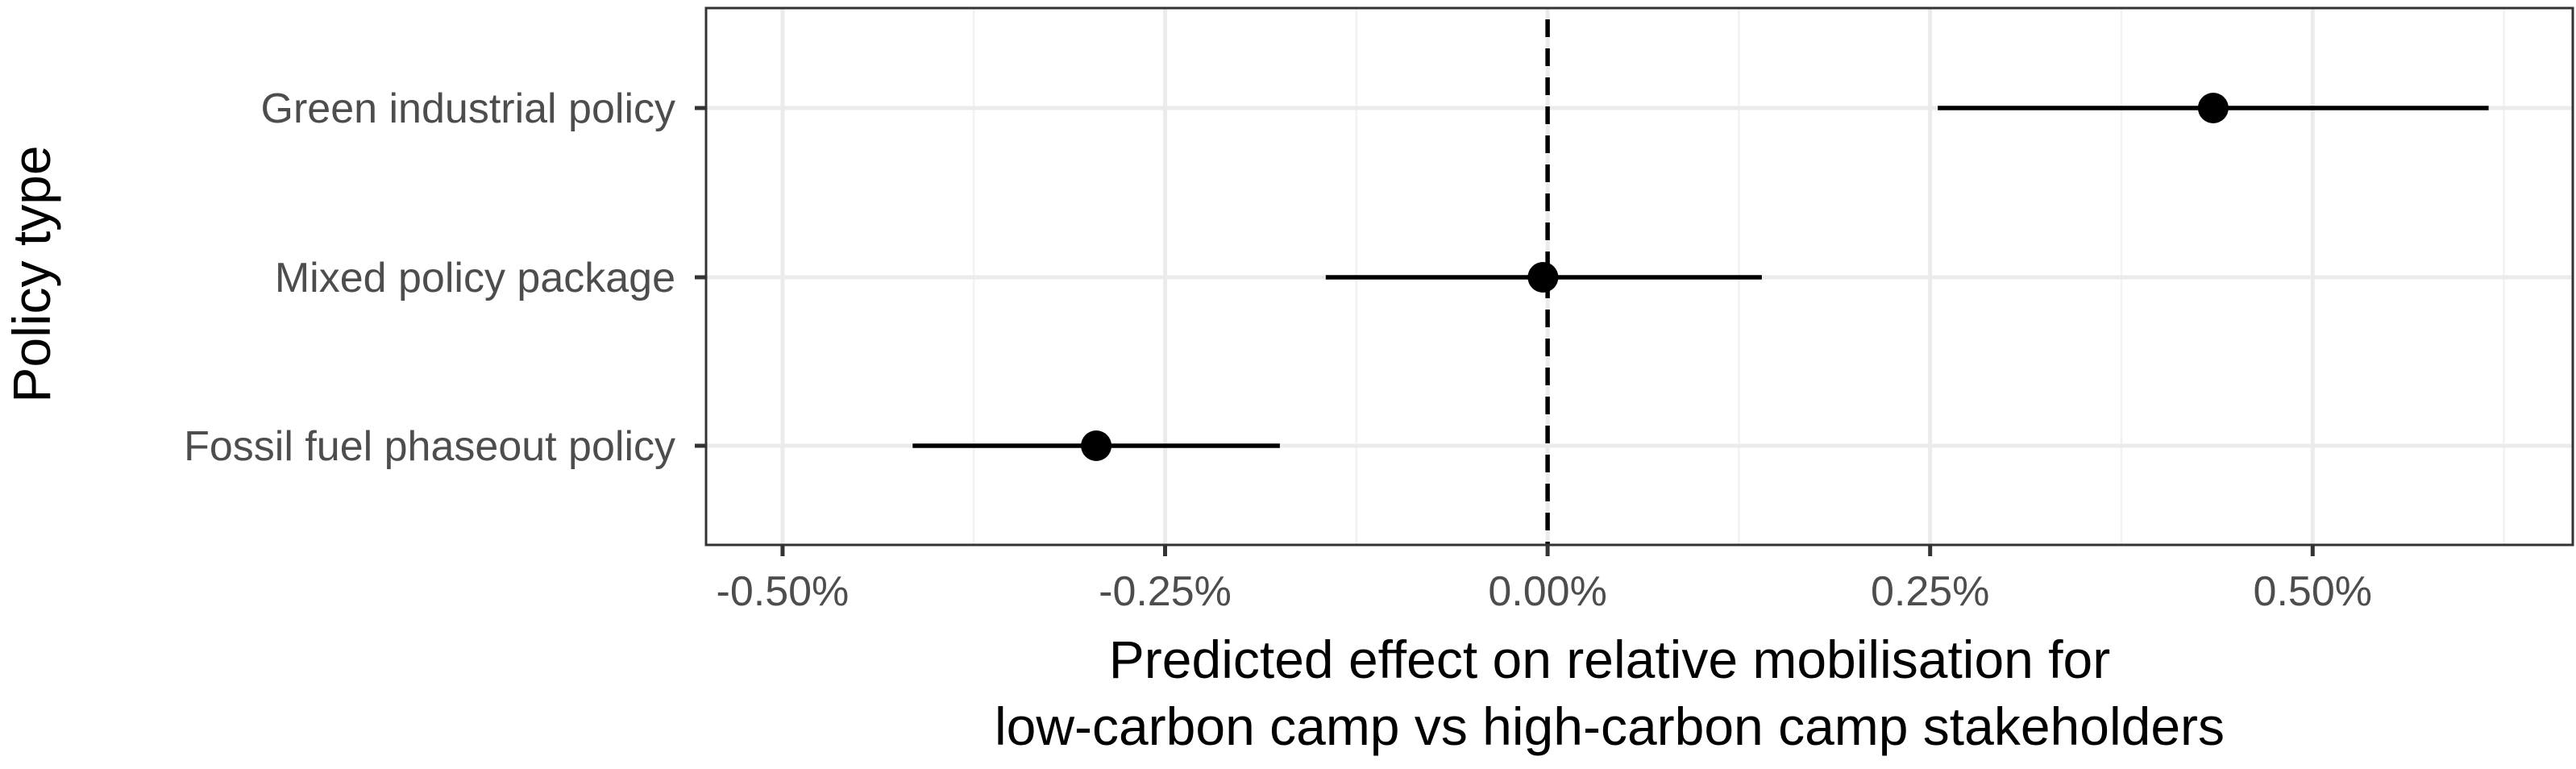 This screenshot has width=2576, height=769. I want to click on x-axis-tick-labels: -0.50% -0.25% 0.00% 0.25% 0.50%, so click(1544, 591).